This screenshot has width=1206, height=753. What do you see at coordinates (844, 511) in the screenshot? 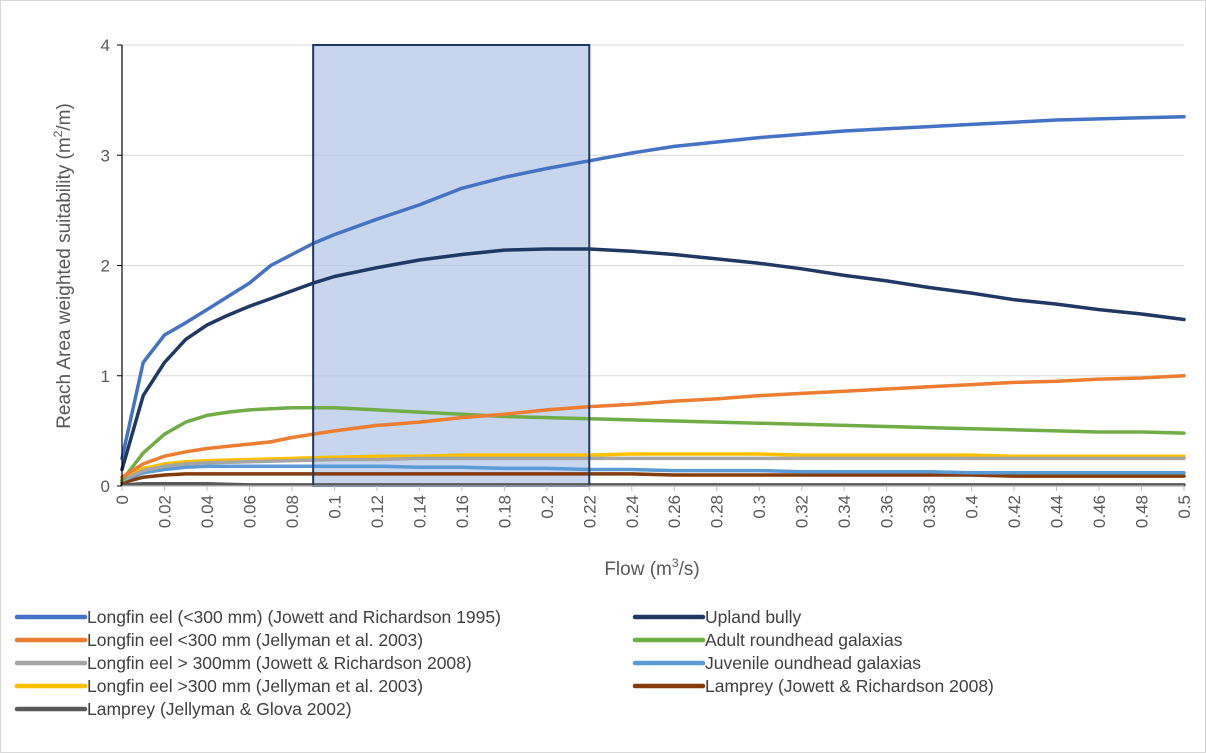
I see `x-tick-label-17: 0.34` at bounding box center [844, 511].